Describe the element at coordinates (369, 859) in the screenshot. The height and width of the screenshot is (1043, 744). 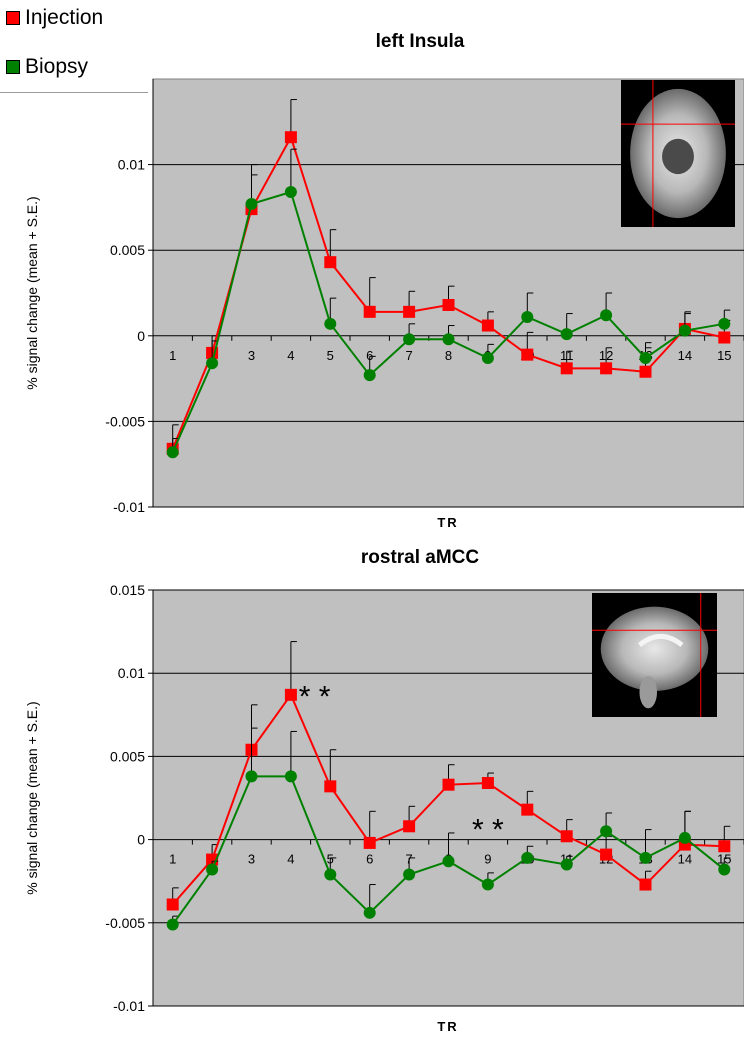
I see `x-tick-label: 6` at that location.